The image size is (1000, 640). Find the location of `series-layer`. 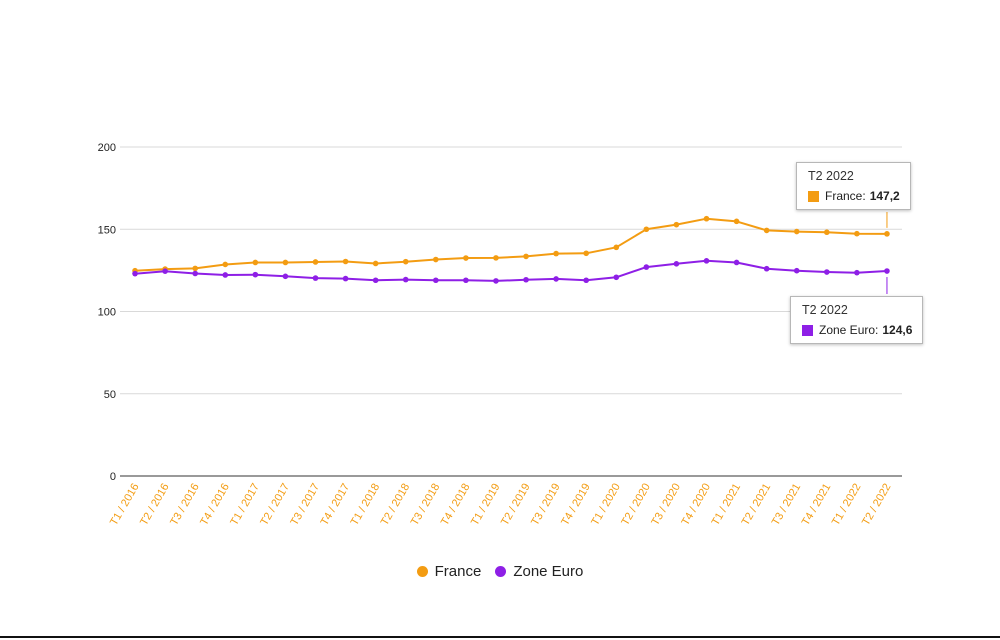

series-layer is located at coordinates (511, 249).